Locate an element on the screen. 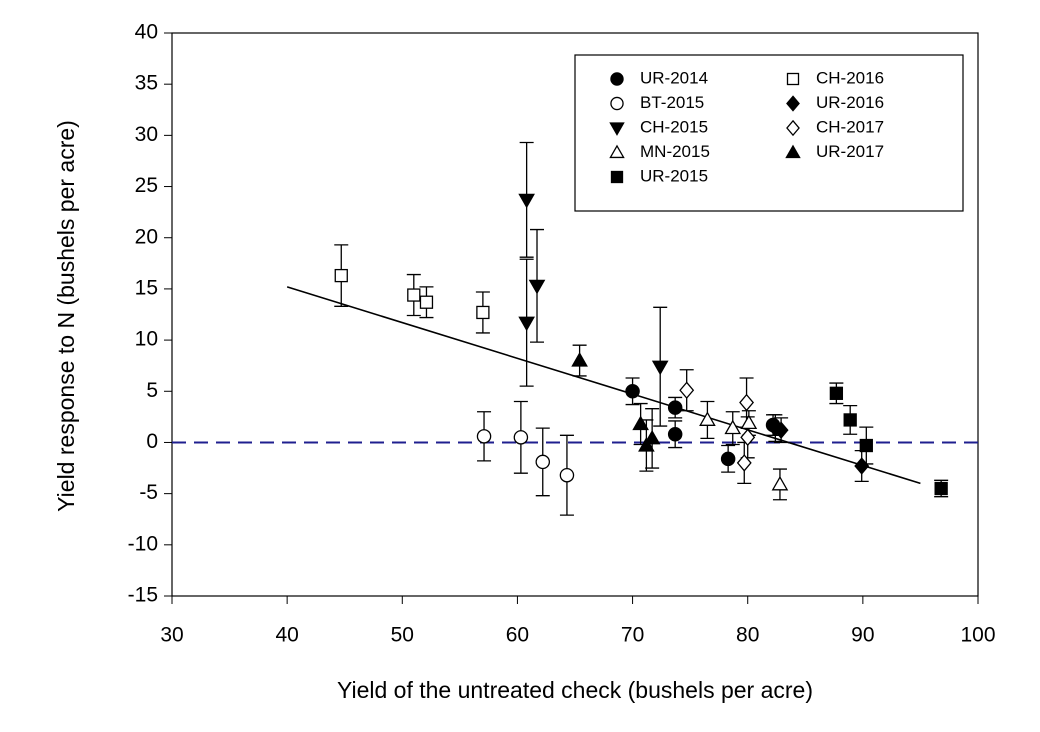 The height and width of the screenshot is (732, 1040). y-tick-label: 0 is located at coordinates (152, 441).